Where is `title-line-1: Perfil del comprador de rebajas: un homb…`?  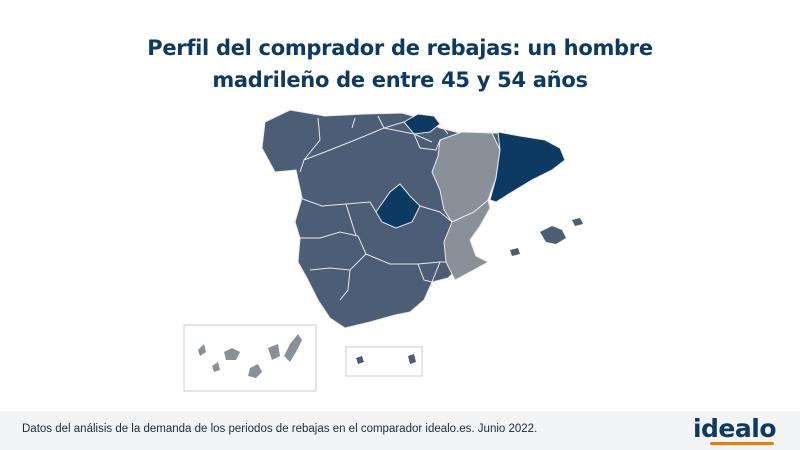
title-line-1: Perfil del comprador de rebajas: un homb… is located at coordinates (400, 48).